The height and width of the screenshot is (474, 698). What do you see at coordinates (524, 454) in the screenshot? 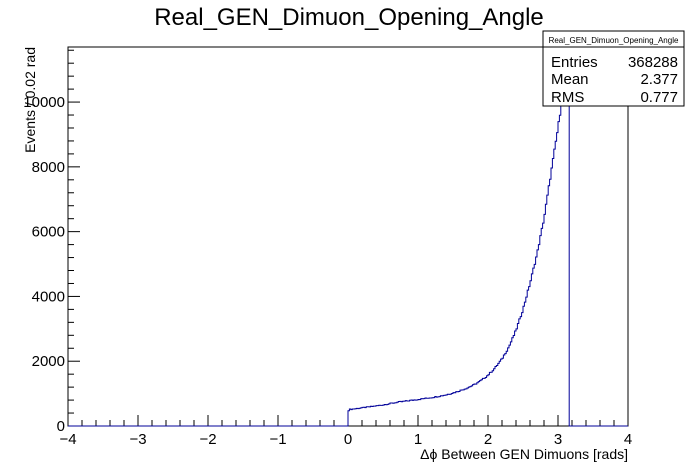
I see `x-axis-label: Δϕ Between GEN Dimuons [rads]` at bounding box center [524, 454].